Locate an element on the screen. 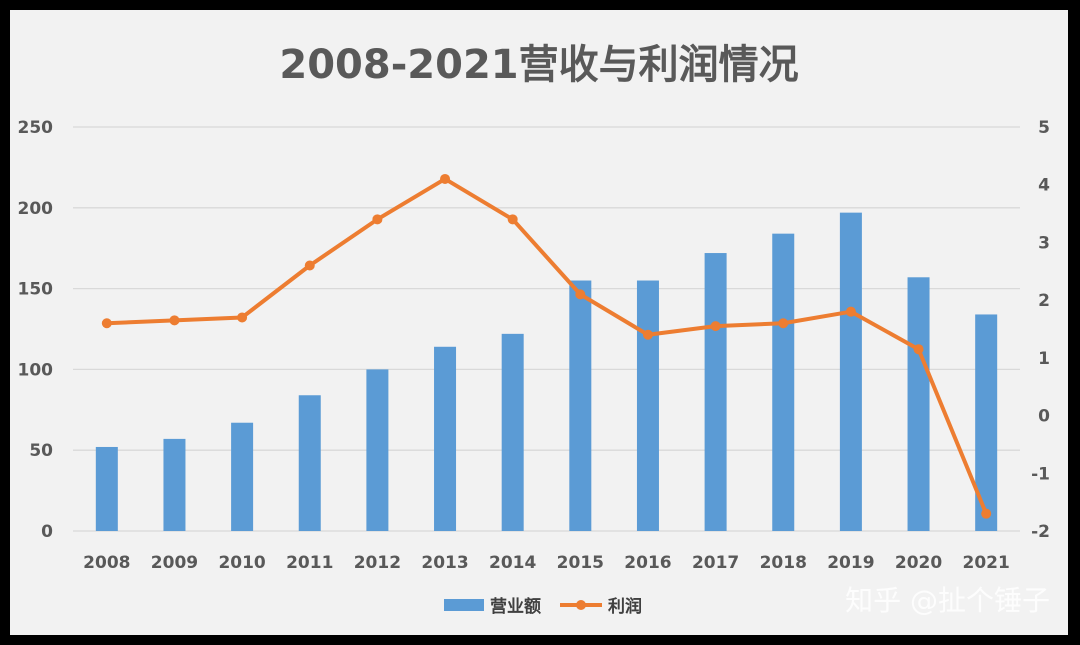 The width and height of the screenshot is (1080, 645). x-tick-label: 2013 is located at coordinates (444, 563).